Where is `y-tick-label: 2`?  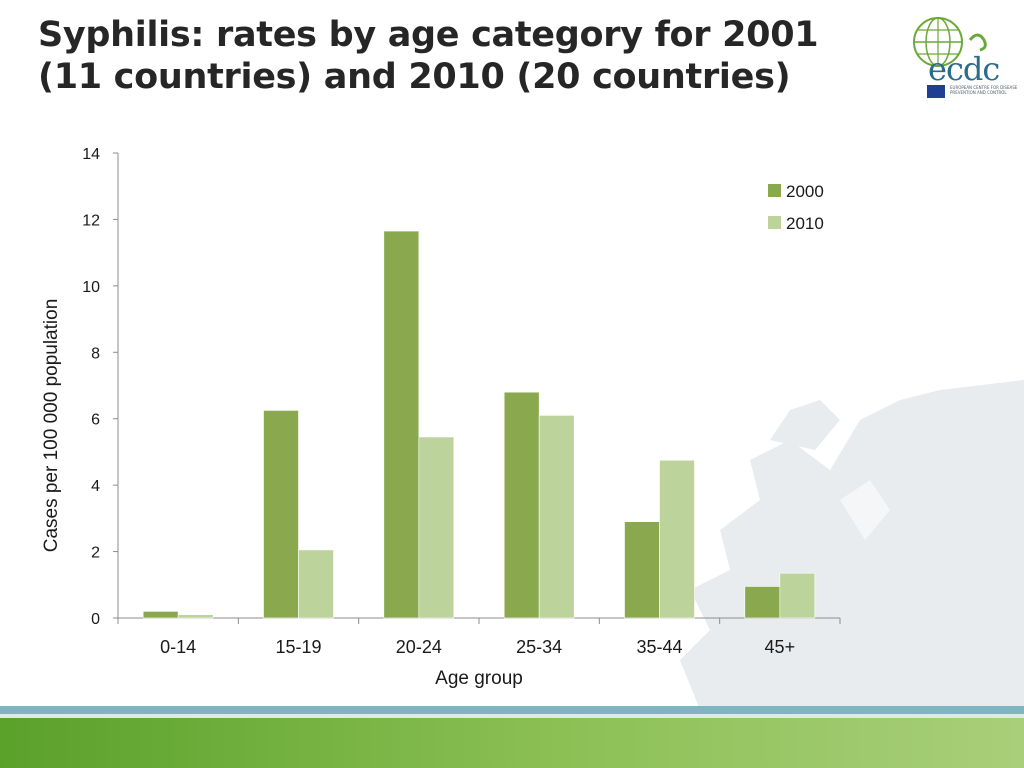
y-tick-label: 2 is located at coordinates (95, 553).